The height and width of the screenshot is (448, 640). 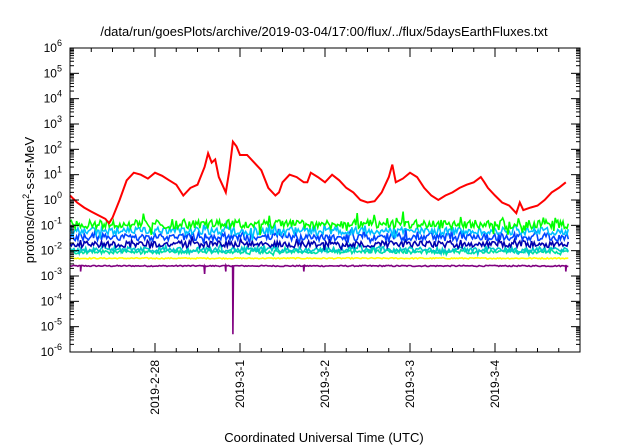 What do you see at coordinates (53, 46) in the screenshot?
I see `y-tick-label: 10⁶` at bounding box center [53, 46].